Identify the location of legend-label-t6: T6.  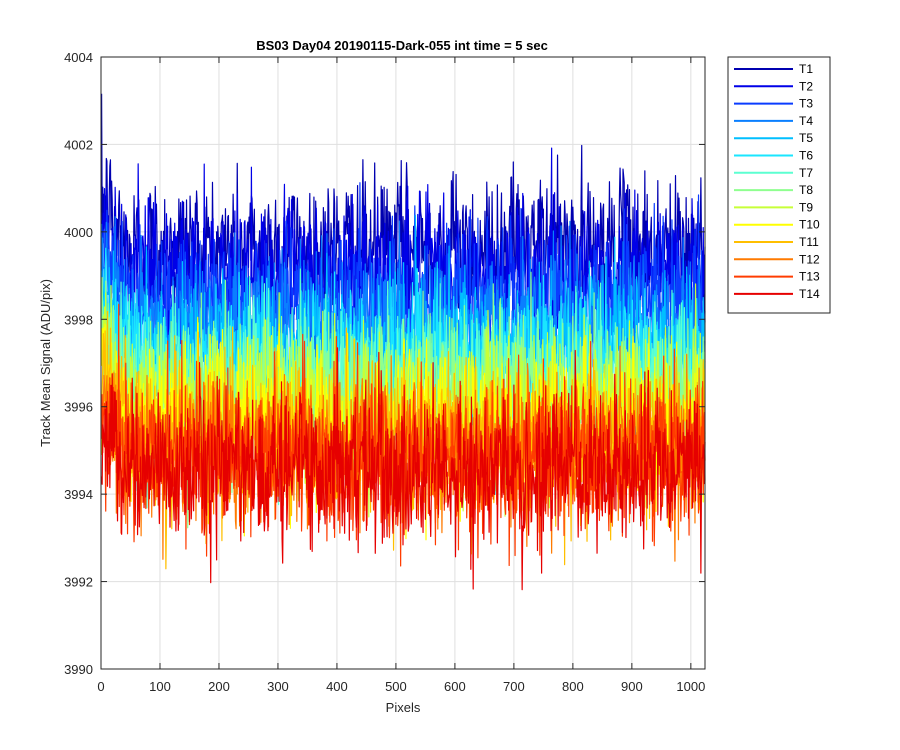
(806, 156).